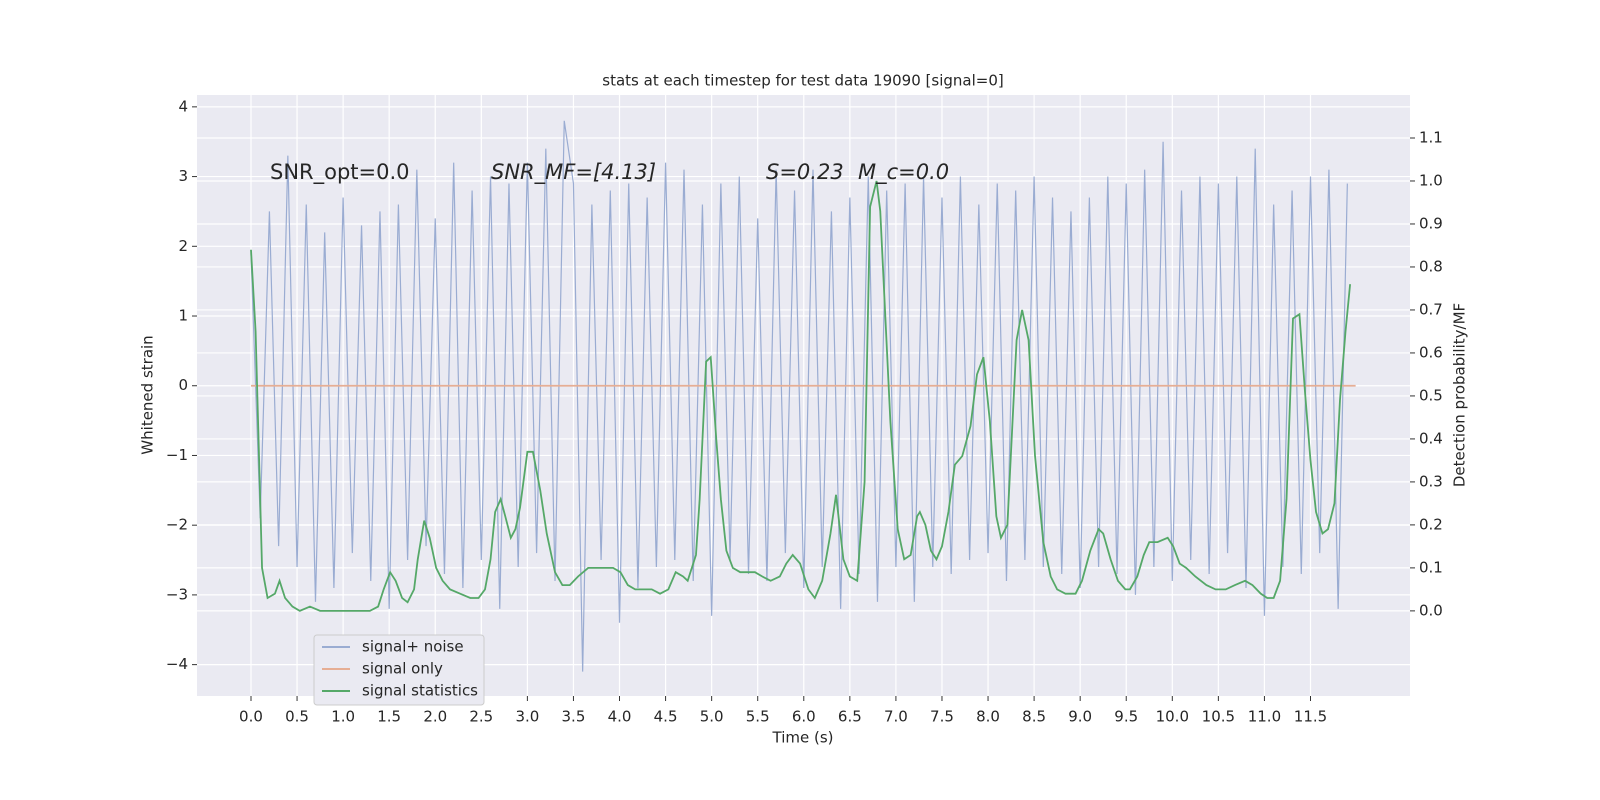 Image resolution: width=1600 pixels, height=800 pixels. I want to click on legend-box, so click(399, 670).